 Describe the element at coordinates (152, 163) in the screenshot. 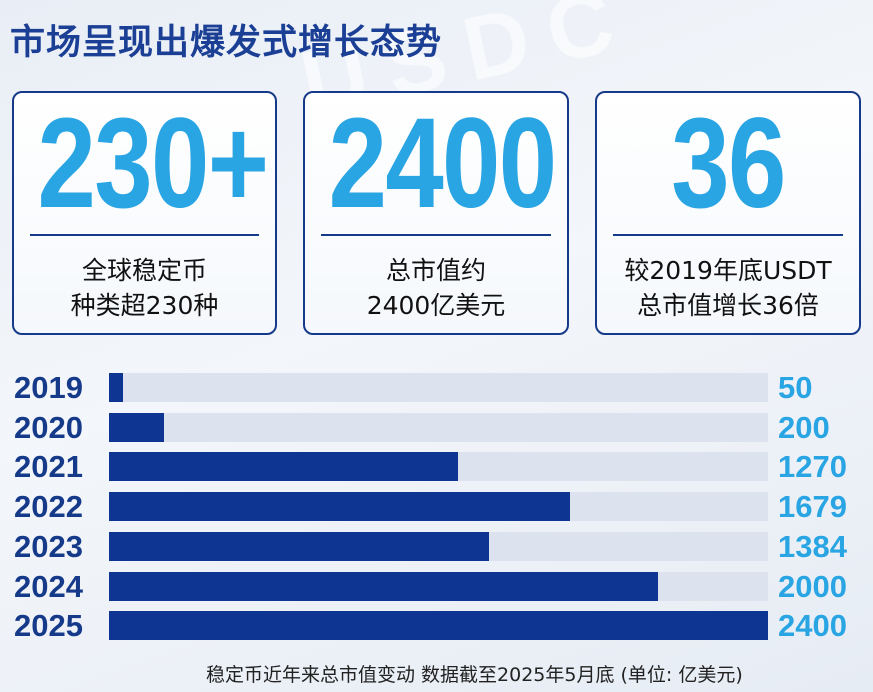

I see `stat-number: 230+` at that location.